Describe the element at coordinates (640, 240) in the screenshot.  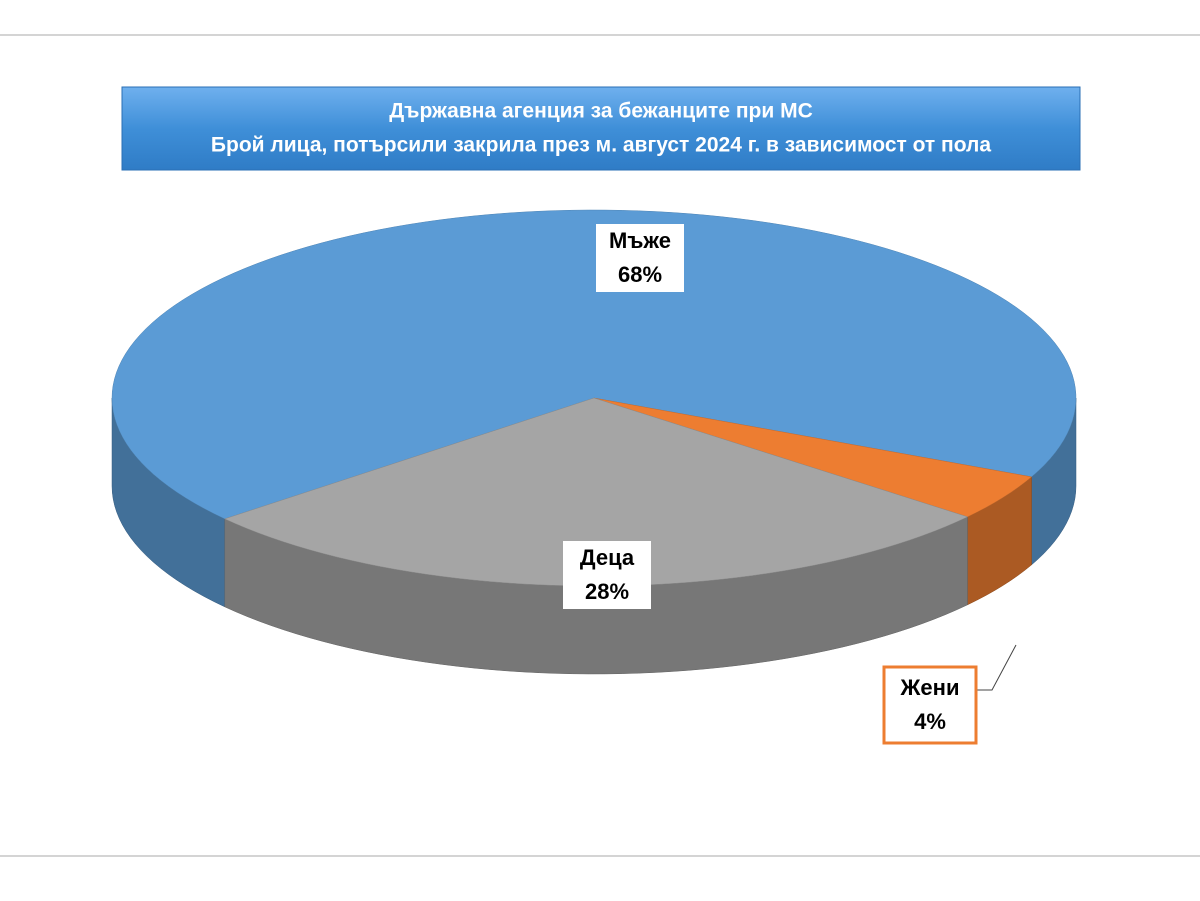
I see `label-category: Мъже` at that location.